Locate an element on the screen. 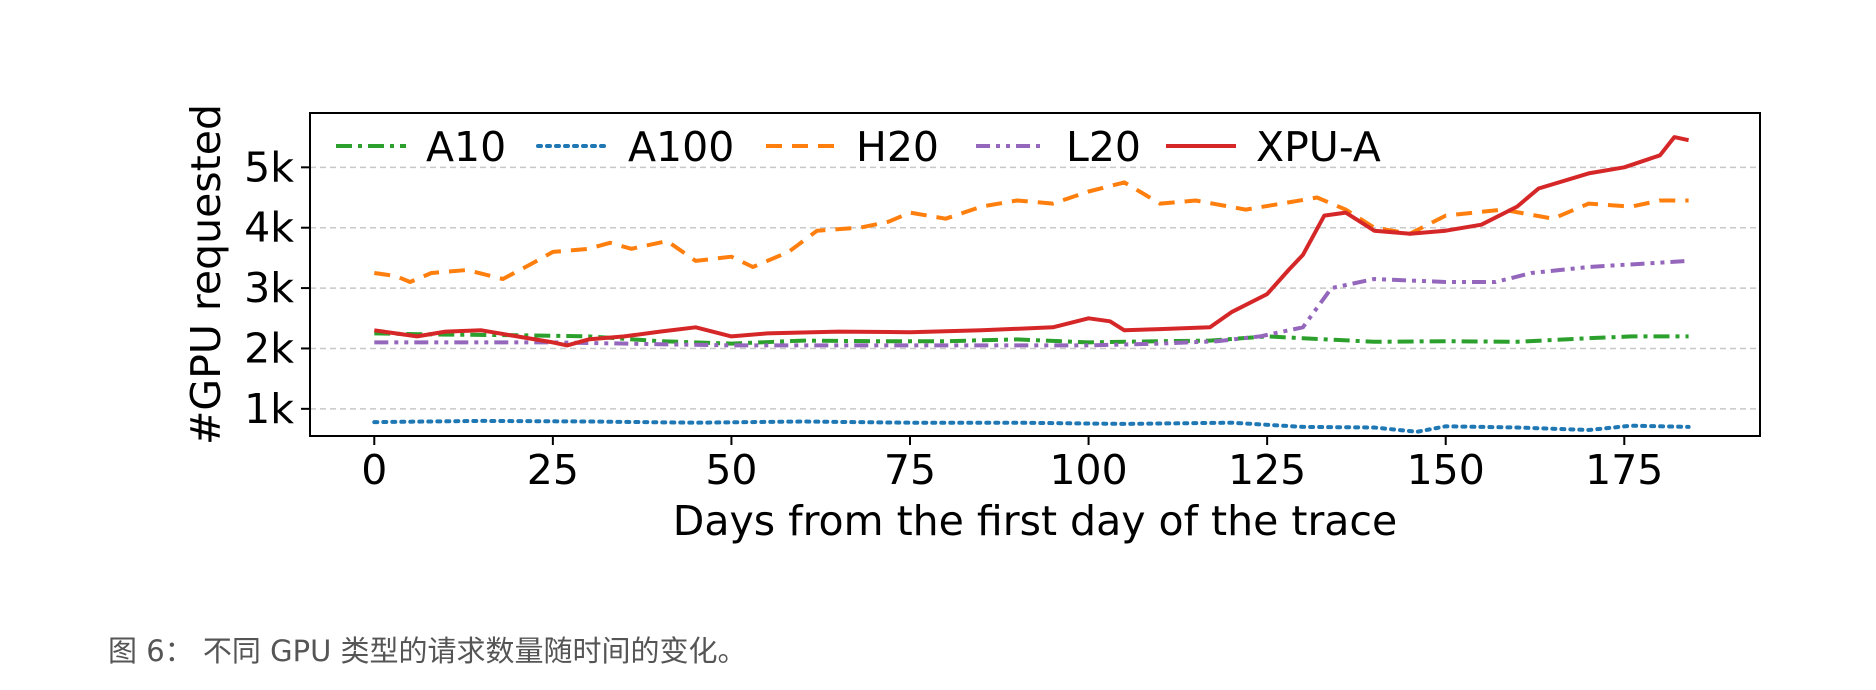  x-tick-label: 100 is located at coordinates (1088, 470).